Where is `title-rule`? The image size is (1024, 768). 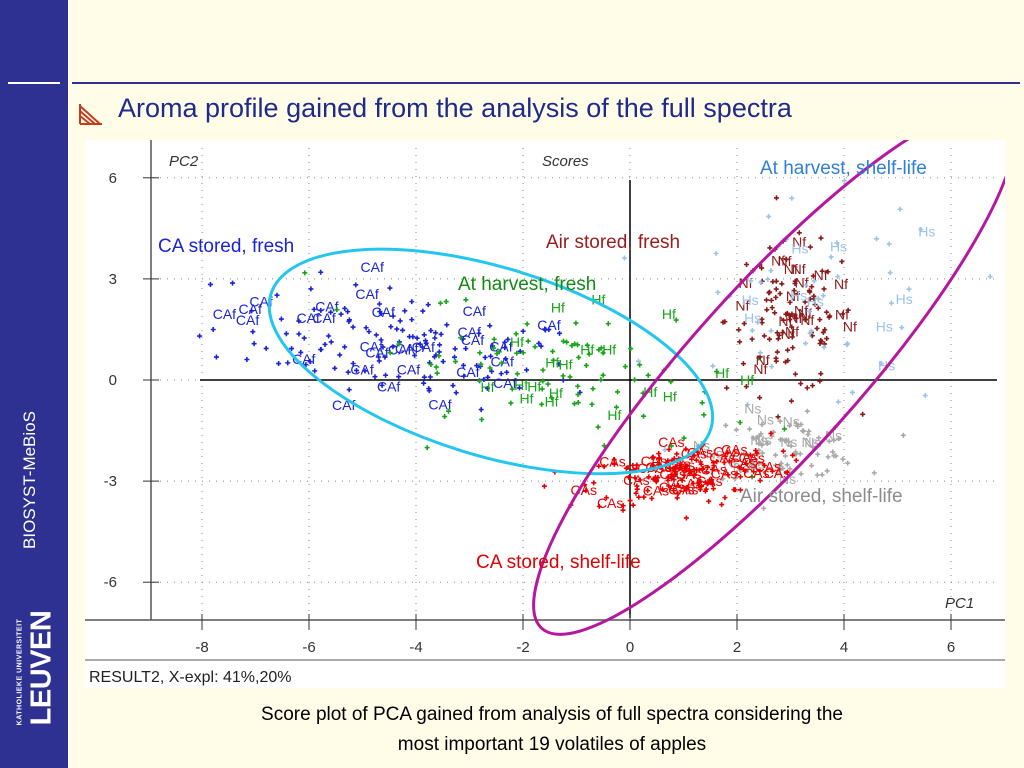 title-rule is located at coordinates (546, 83).